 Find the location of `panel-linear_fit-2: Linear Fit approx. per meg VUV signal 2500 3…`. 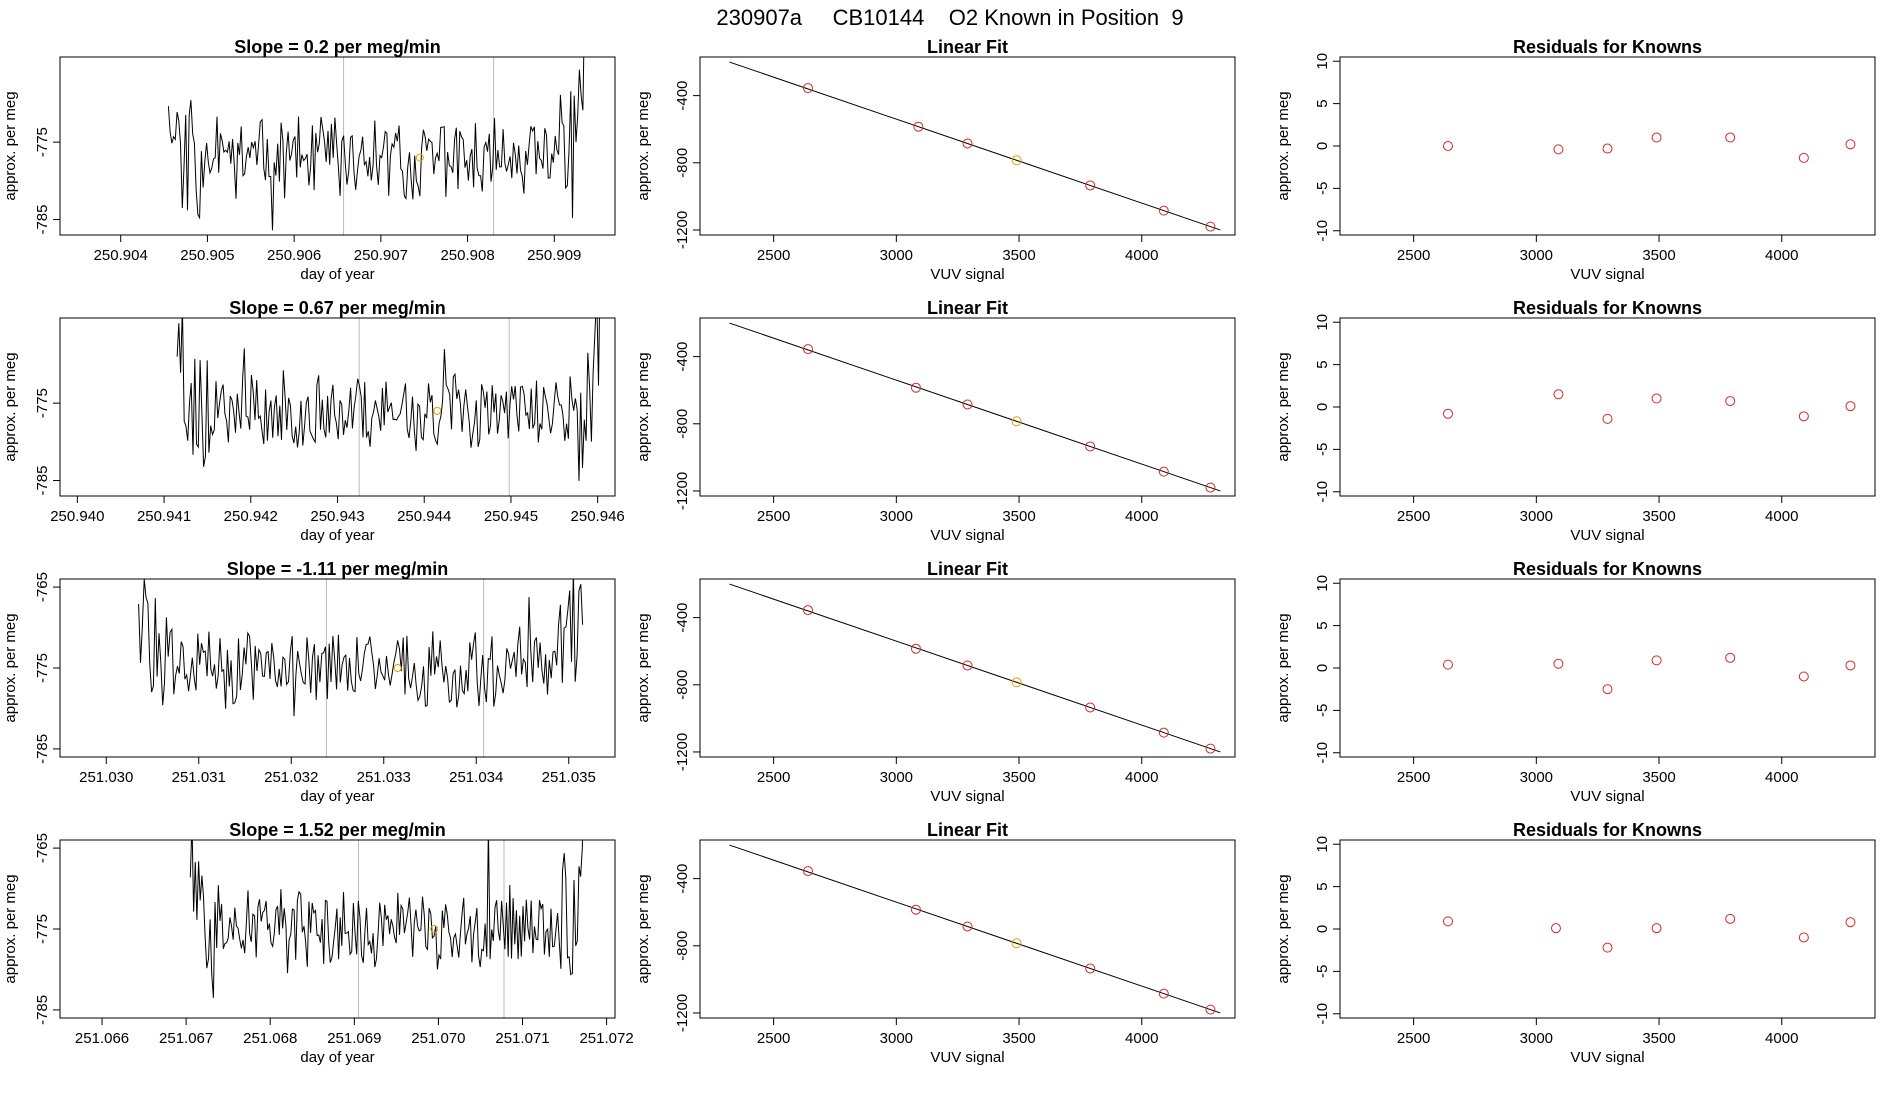

panel-linear_fit-2: Linear Fit approx. per meg VUV signal 2500 3… is located at coordinates (935, 421).